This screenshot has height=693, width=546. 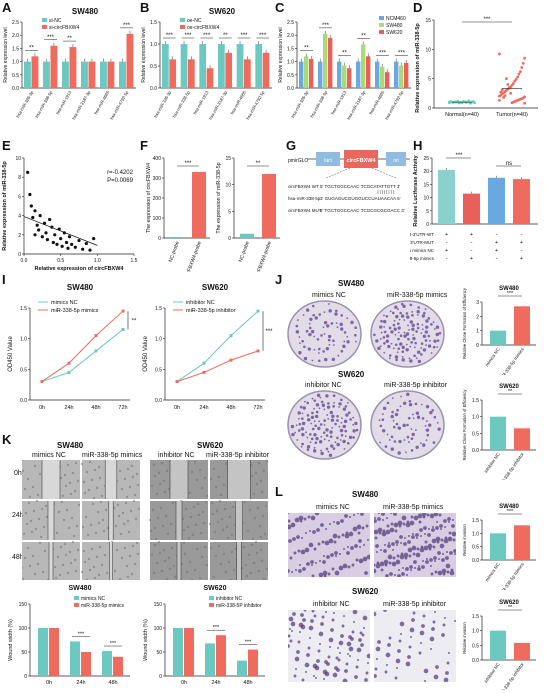 I want to click on svgB-bar, so click(x=266, y=70).